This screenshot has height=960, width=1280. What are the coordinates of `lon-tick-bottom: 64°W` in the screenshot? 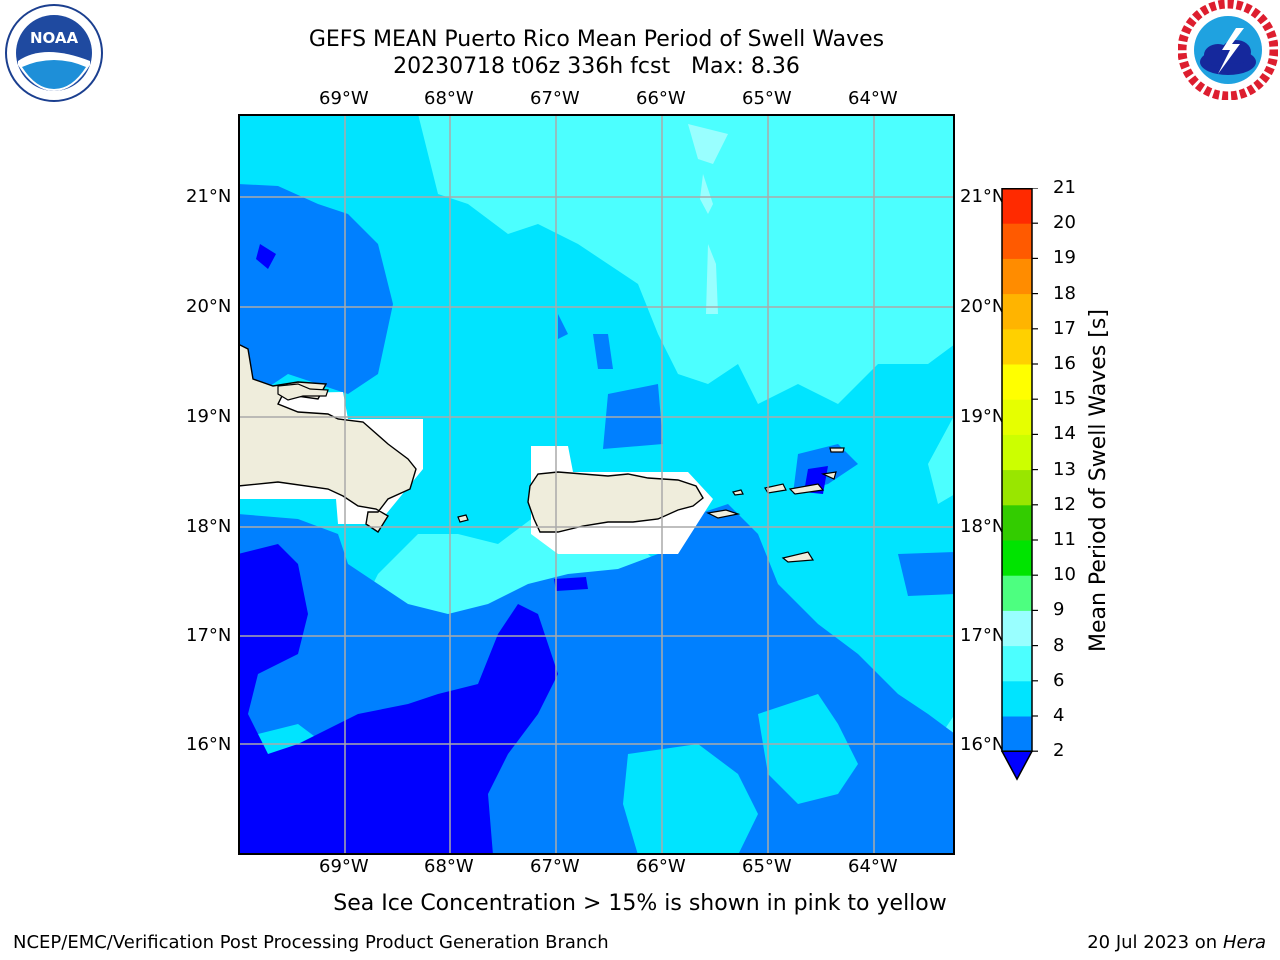 It's located at (873, 866).